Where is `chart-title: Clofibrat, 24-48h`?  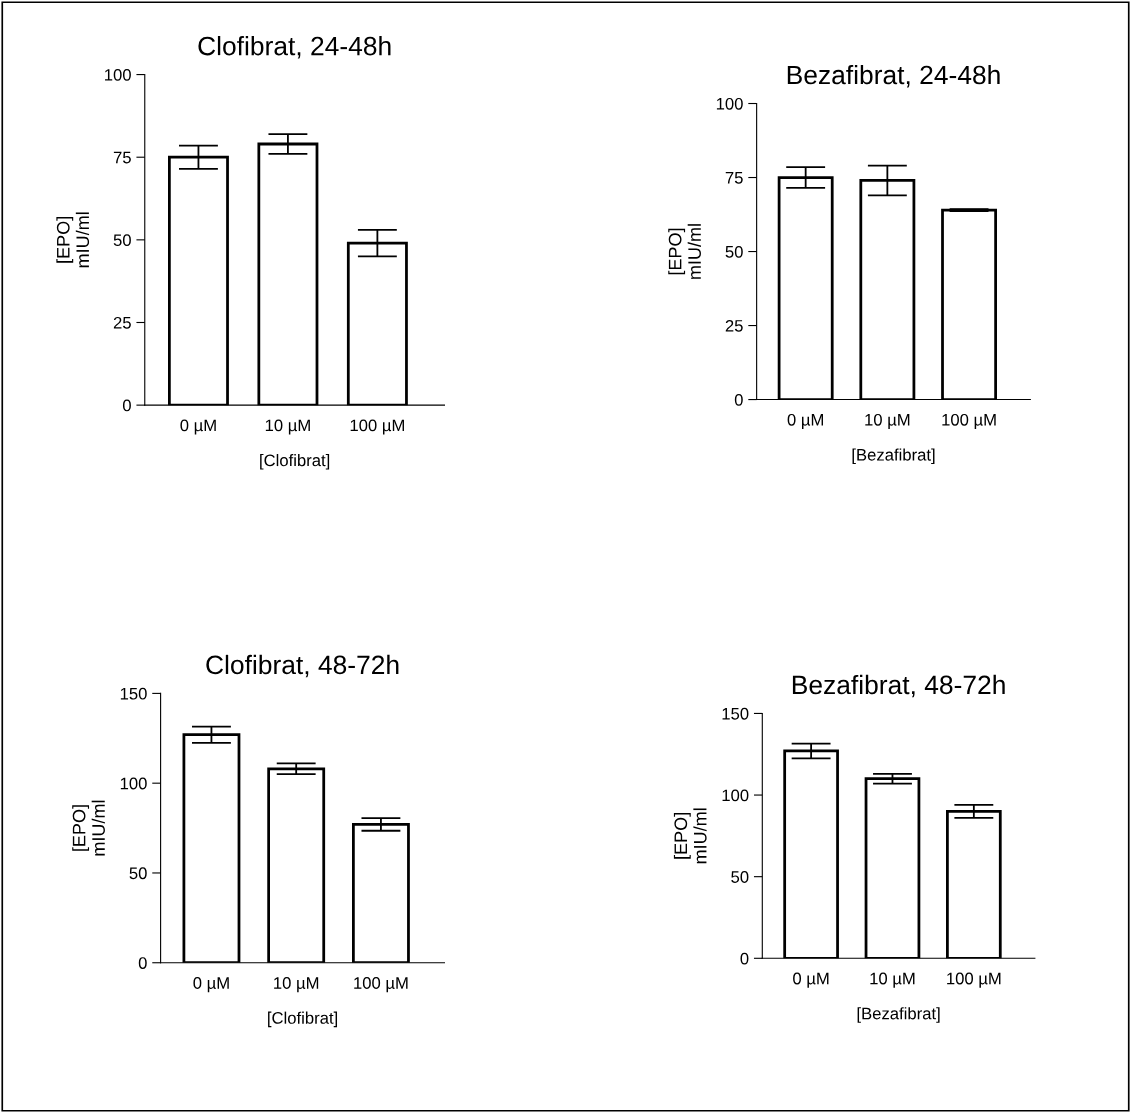
chart-title: Clofibrat, 24-48h is located at coordinates (294, 47).